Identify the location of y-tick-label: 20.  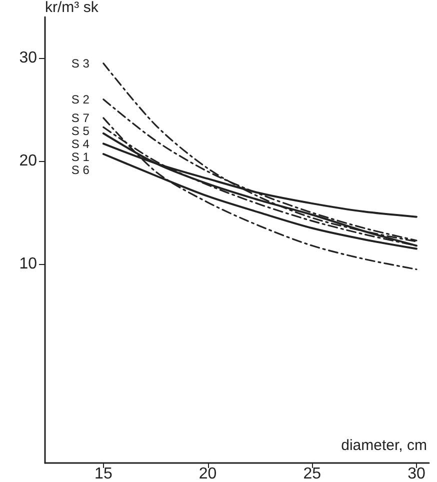
(28, 161).